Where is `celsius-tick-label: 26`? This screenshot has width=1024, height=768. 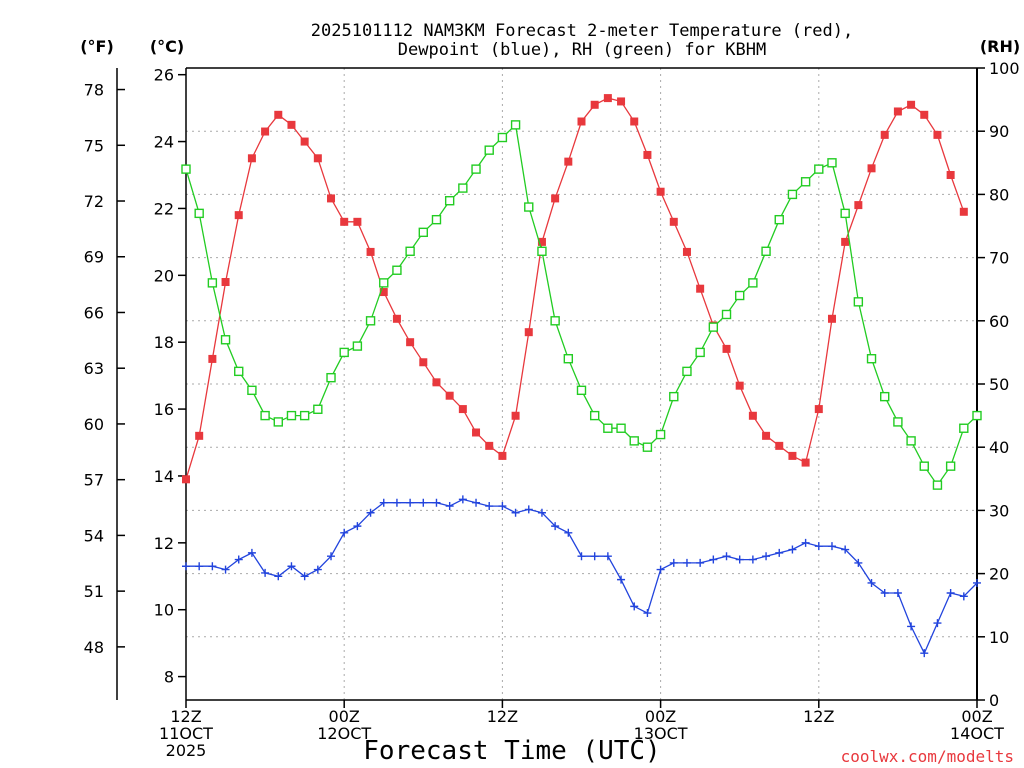
celsius-tick-label: 26 is located at coordinates (164, 75).